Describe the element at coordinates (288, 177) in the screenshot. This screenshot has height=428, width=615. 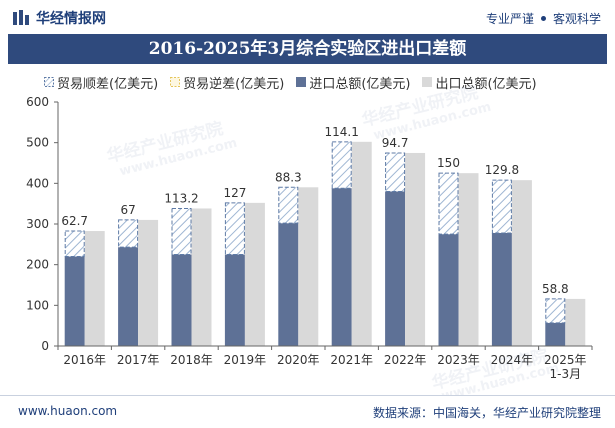
I see `surplus-value-label: 88.3` at that location.